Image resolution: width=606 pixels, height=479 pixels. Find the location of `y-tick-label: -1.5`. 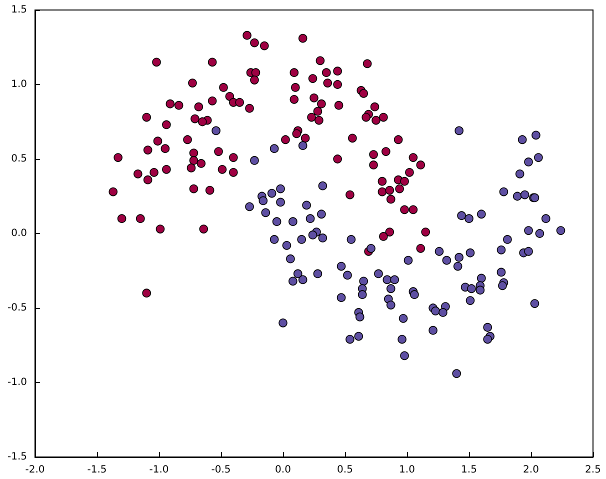

y-tick-label: -1.5 is located at coordinates (17, 457).